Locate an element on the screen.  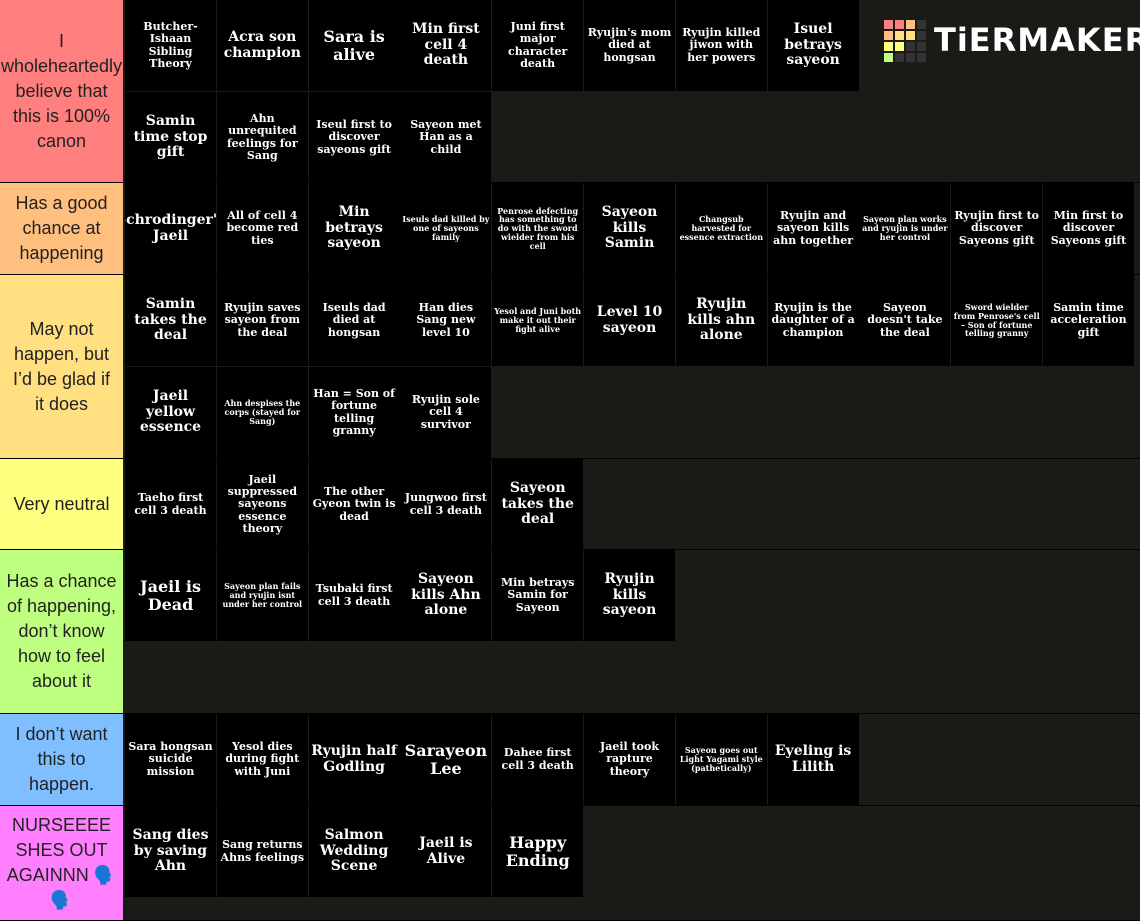
tier-item: Sayeon takes the deal is located at coordinates (538, 504).